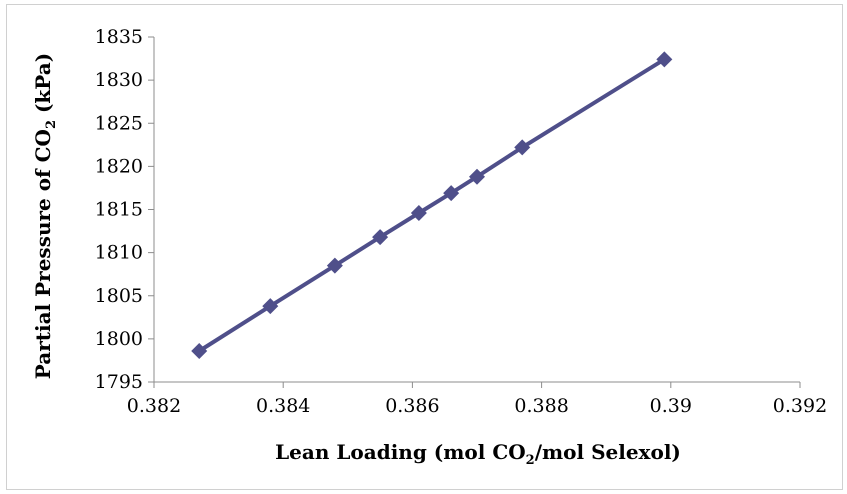 This screenshot has height=494, width=847. What do you see at coordinates (412, 406) in the screenshot?
I see `x-tick-label: 0.386` at bounding box center [412, 406].